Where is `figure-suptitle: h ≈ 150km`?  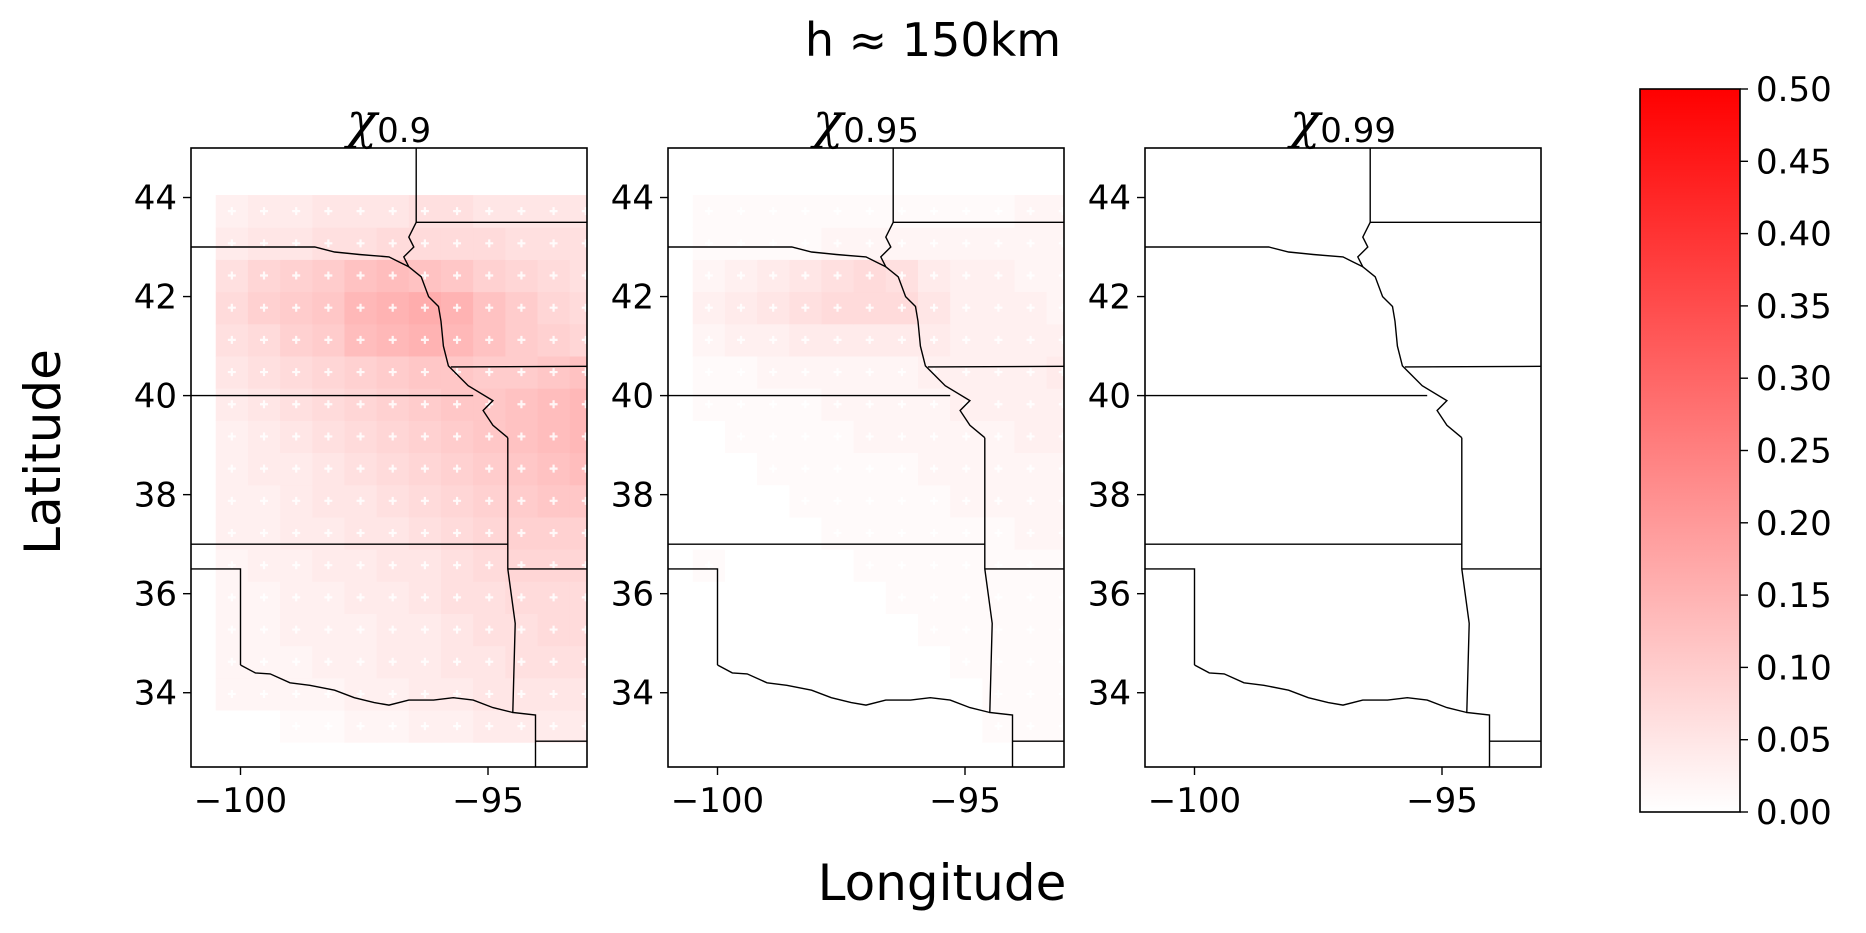 figure-suptitle: h ≈ 150km is located at coordinates (933, 40).